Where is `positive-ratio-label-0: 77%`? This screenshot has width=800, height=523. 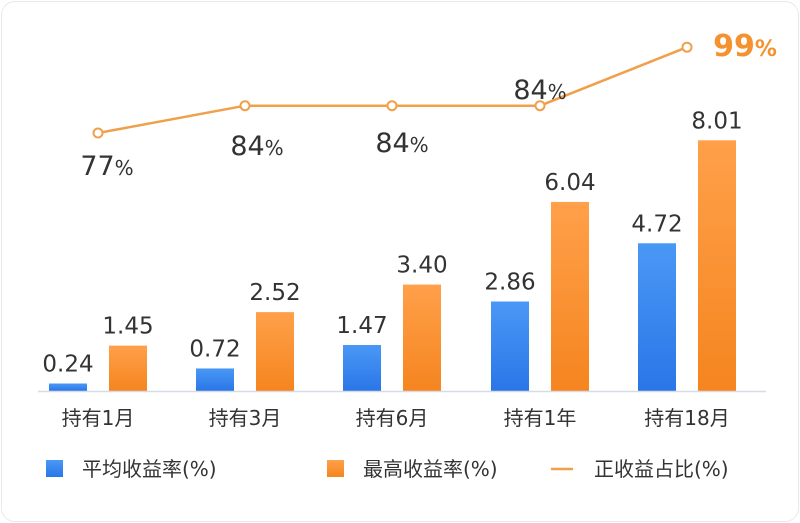
positive-ratio-label-0: 77% is located at coordinates (106, 166).